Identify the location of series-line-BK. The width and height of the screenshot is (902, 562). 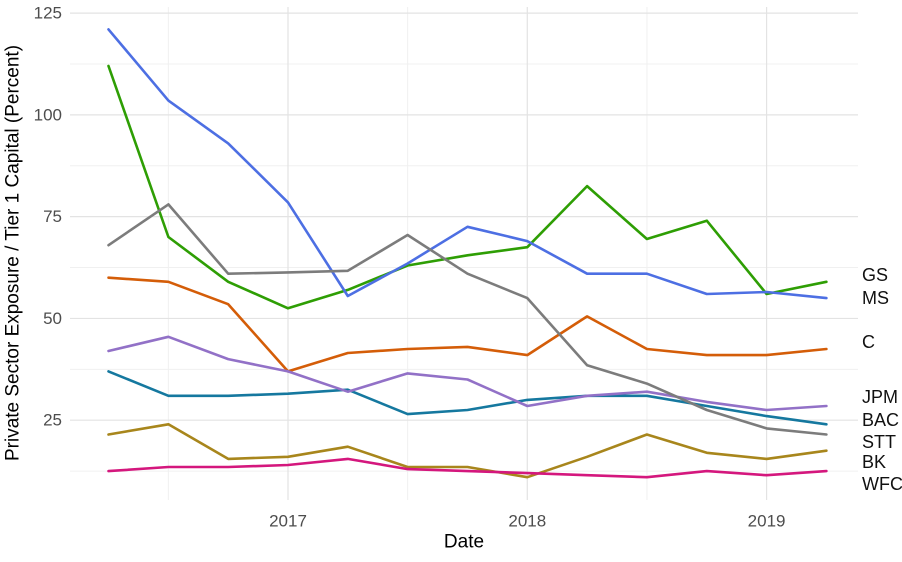
(467, 450).